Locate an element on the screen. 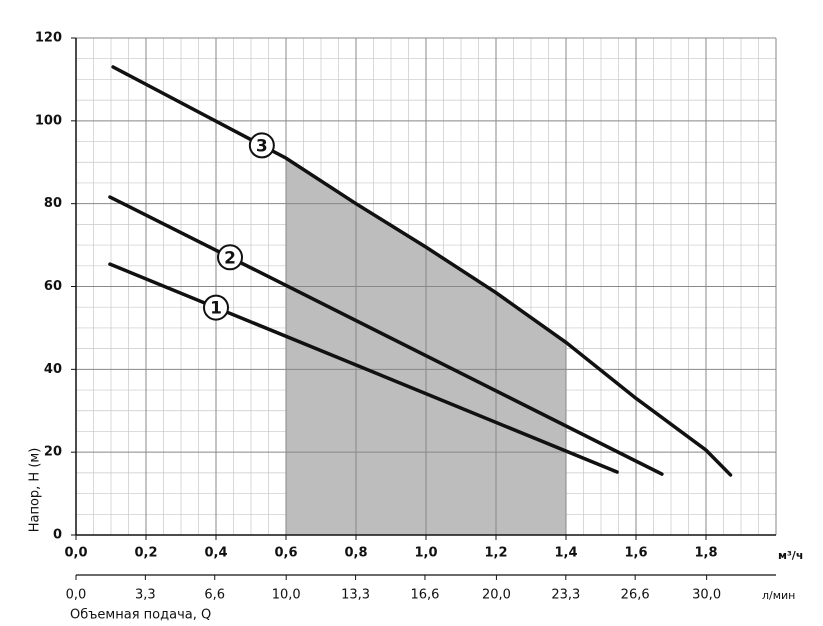  x2-tick-label: 13,3 is located at coordinates (355, 595).